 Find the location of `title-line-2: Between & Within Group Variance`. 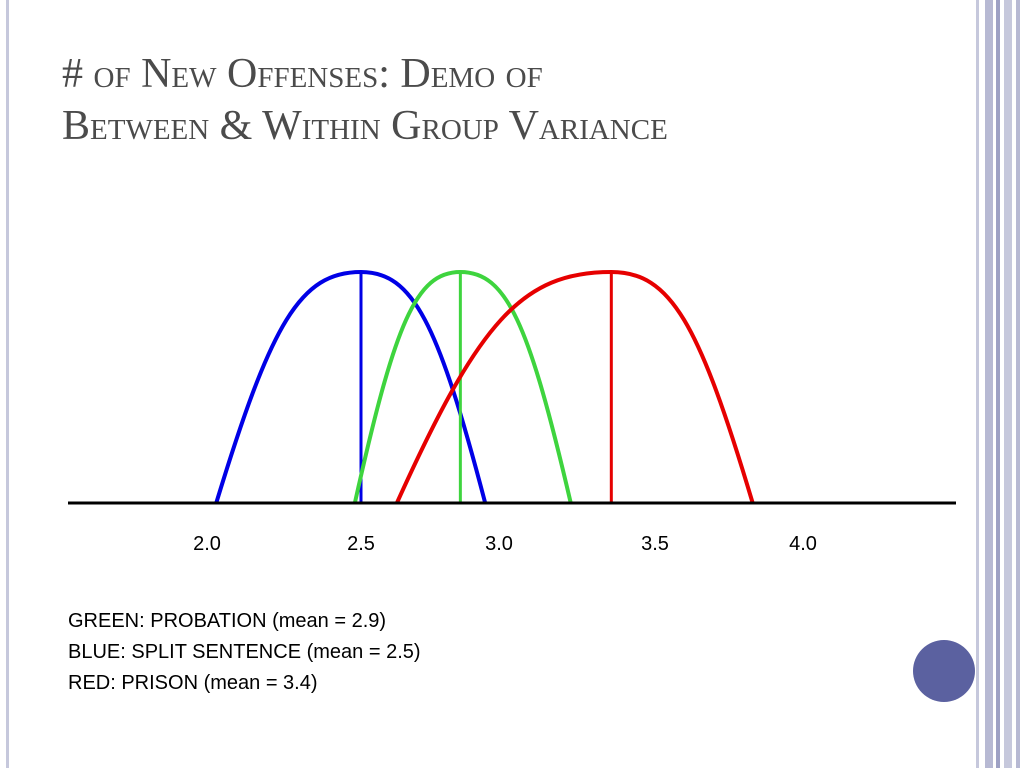

title-line-2: Between & Within Group Variance is located at coordinates (365, 126).